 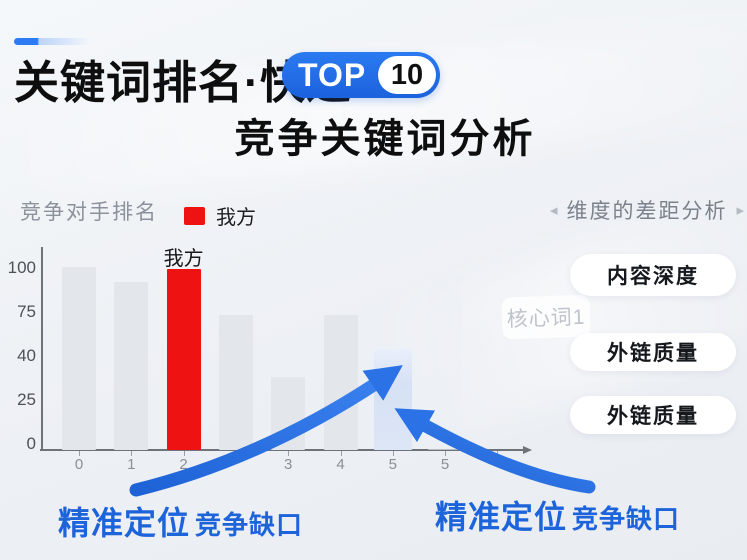 I want to click on chart-legend: 我方, so click(x=220, y=215).